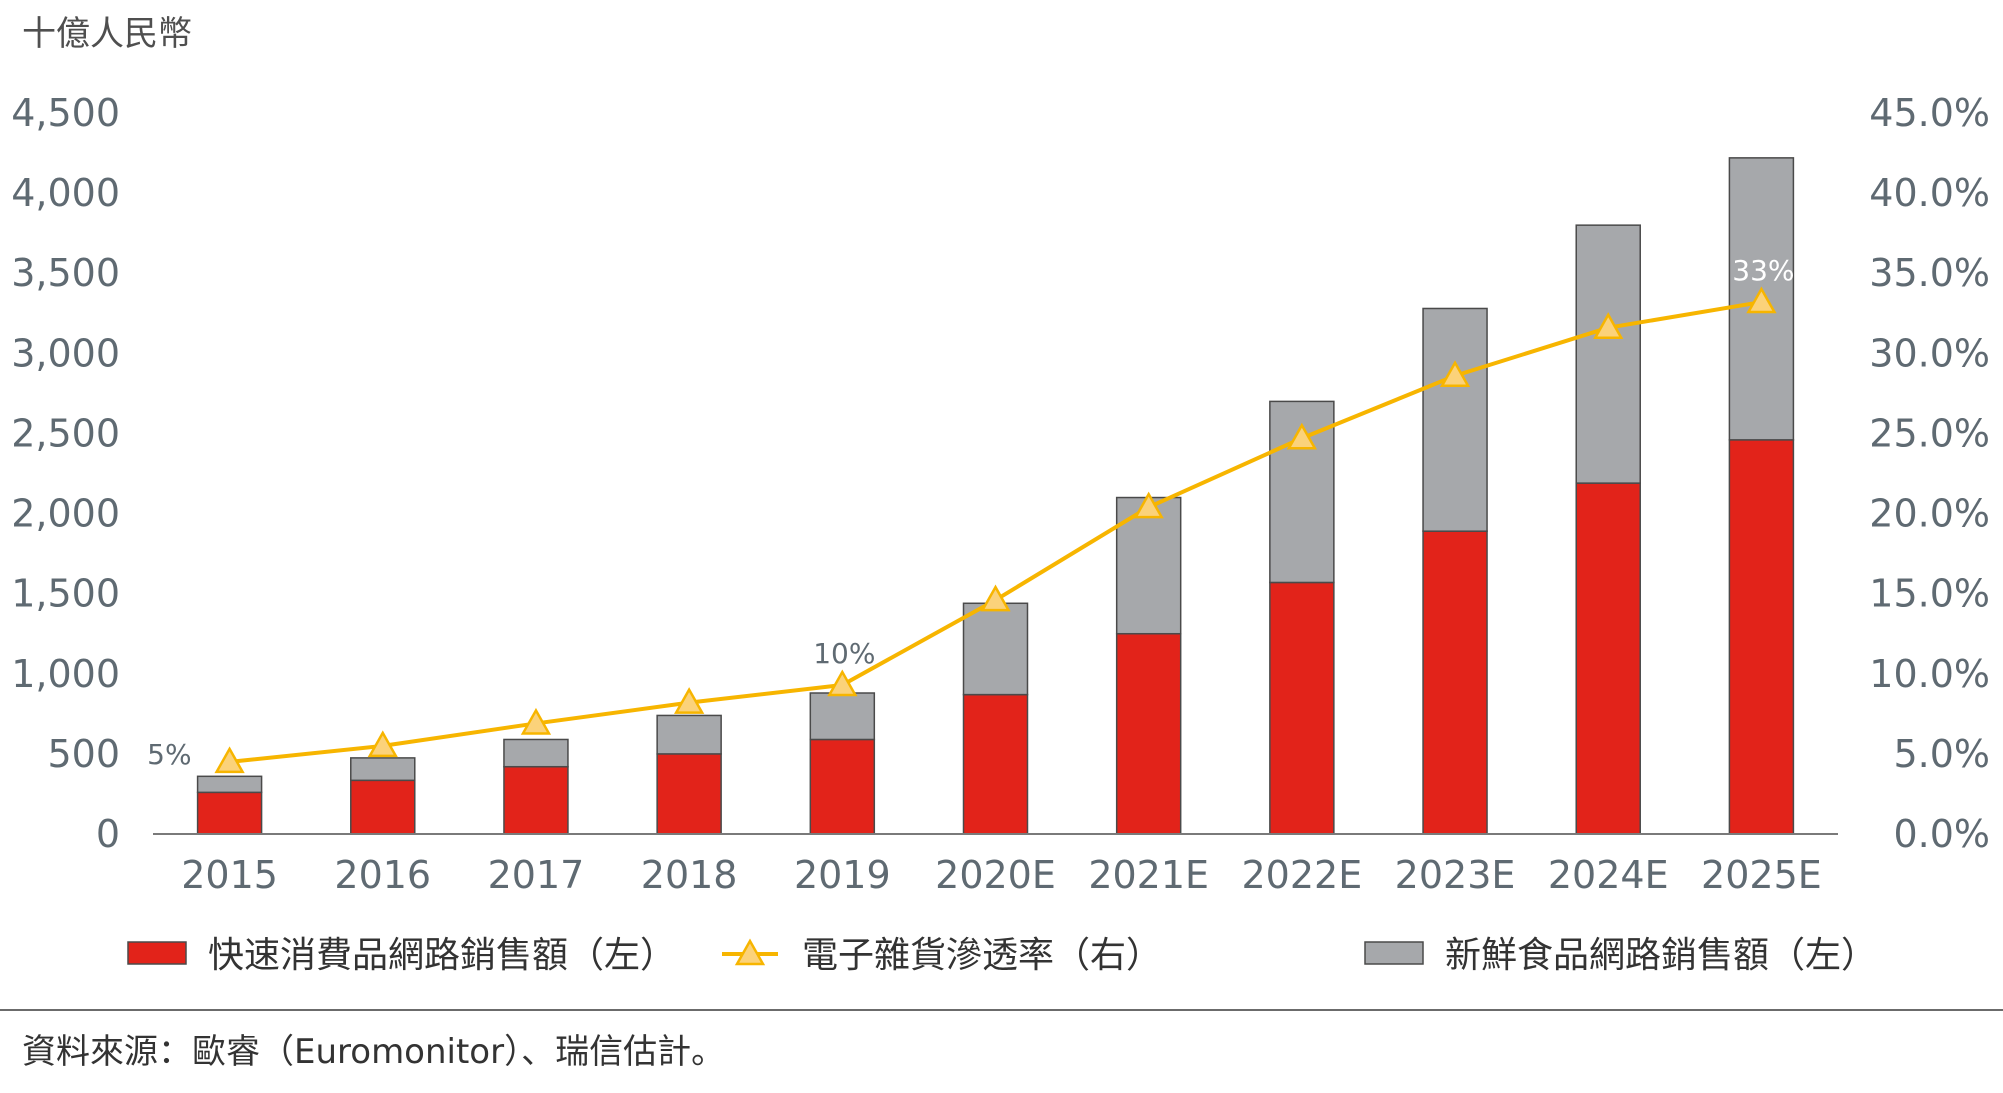 The image size is (2003, 1093). I want to click on right-axis-tick-label: 25.0%, so click(1929, 433).